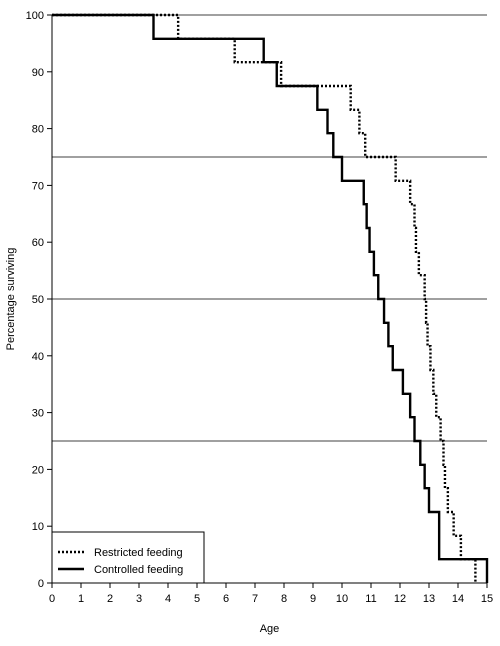 Image resolution: width=500 pixels, height=646 pixels. Describe the element at coordinates (11, 299) in the screenshot. I see `y-axis-title: Percentage surviving` at that location.